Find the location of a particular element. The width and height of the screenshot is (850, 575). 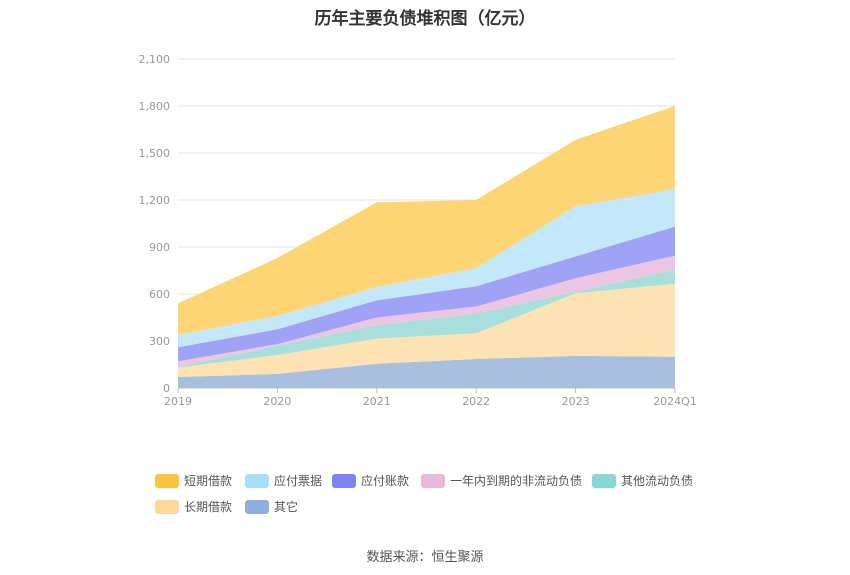

legend-item: 长期借款 is located at coordinates (193, 506).